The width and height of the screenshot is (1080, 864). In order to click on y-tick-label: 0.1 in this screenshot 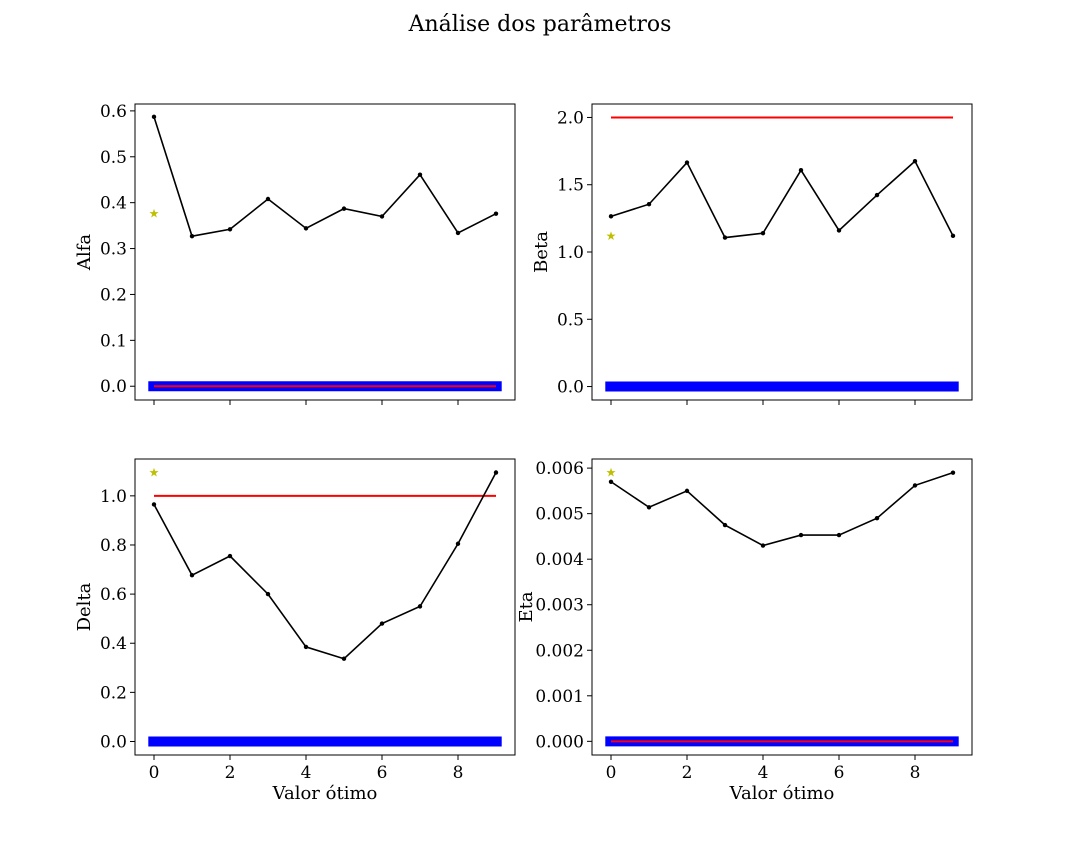, I will do `click(113, 341)`.